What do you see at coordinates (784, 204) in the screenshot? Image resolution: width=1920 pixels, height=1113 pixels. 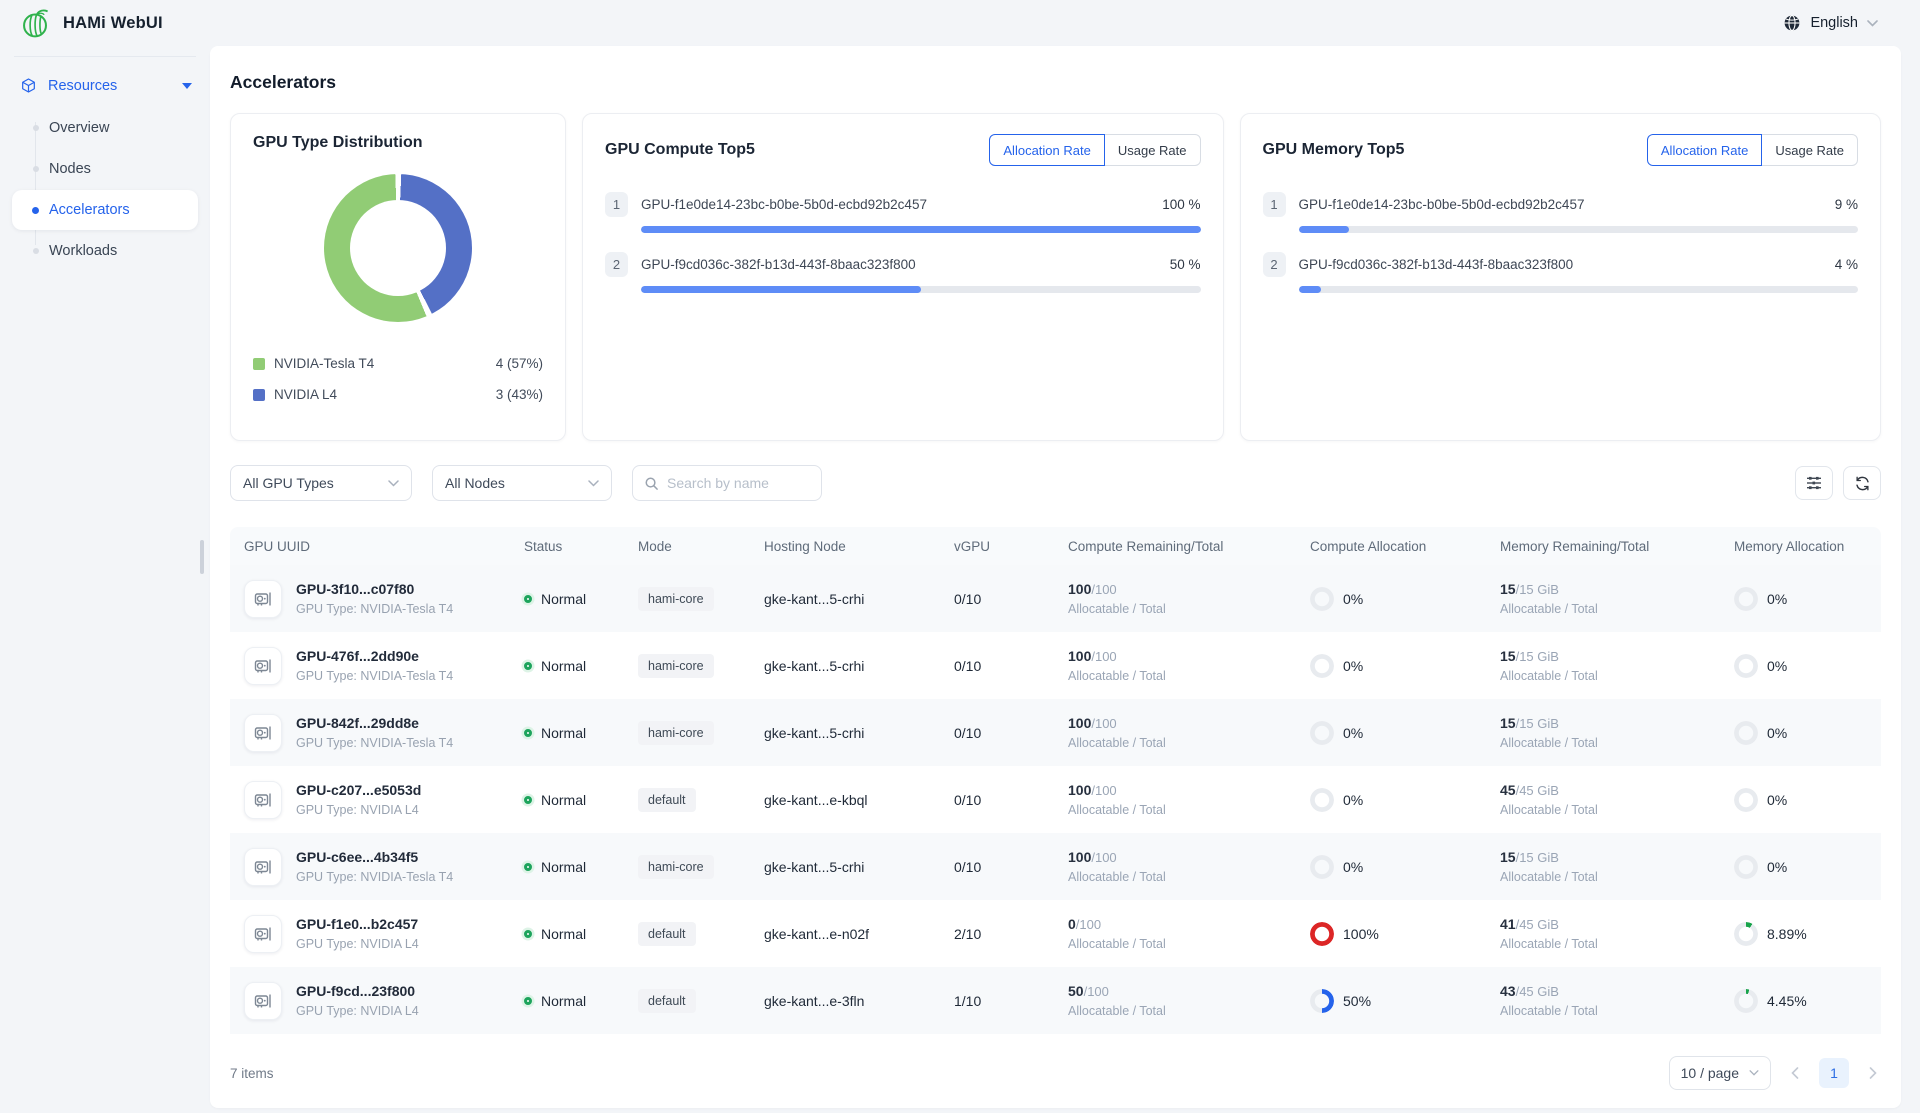 I see `gpu-name: GPU-f1e0de14-23bc-b0be-5b0d-ecbd92b2c457` at bounding box center [784, 204].